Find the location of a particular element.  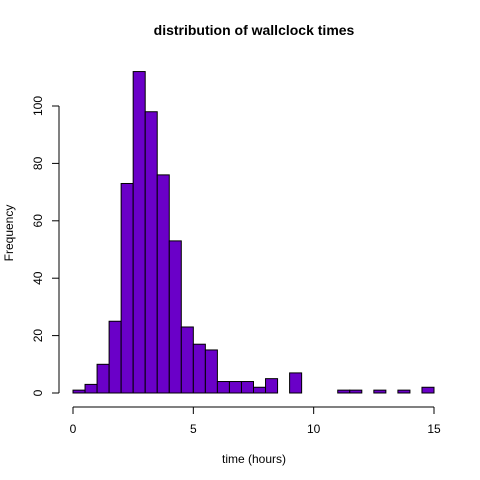

x-tick-label-5: 5 is located at coordinates (193, 429).